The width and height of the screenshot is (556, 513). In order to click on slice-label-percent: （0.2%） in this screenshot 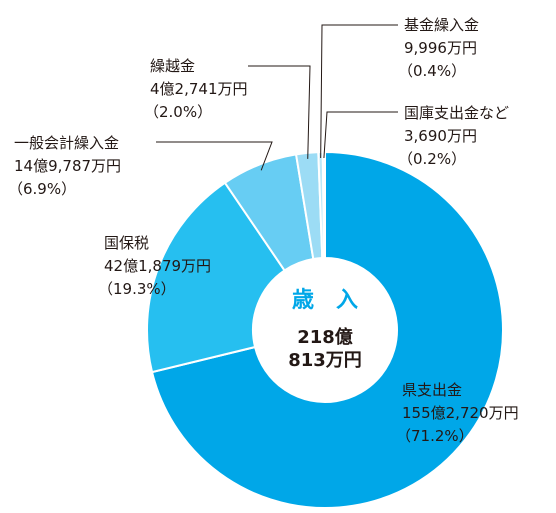, I will do `click(432, 159)`.